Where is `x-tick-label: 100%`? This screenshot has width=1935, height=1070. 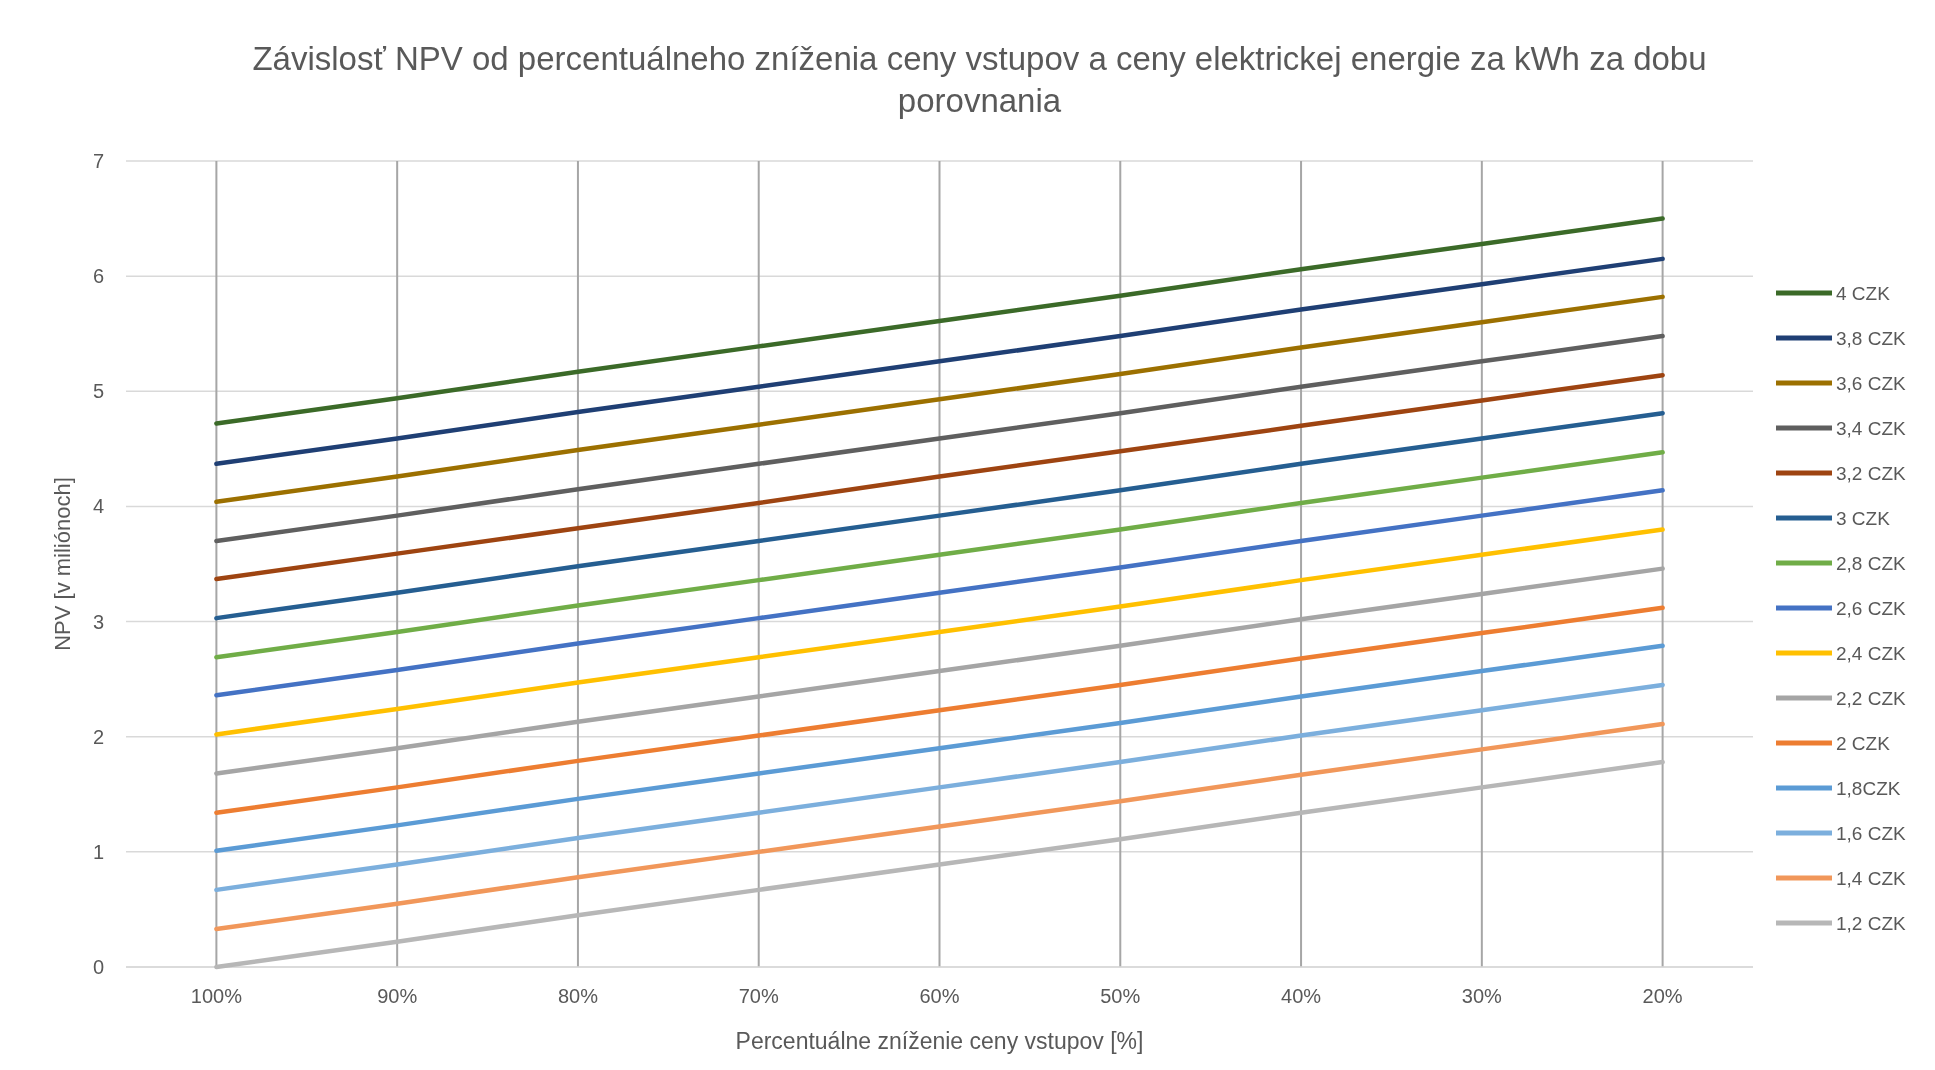
x-tick-label: 100% is located at coordinates (216, 996).